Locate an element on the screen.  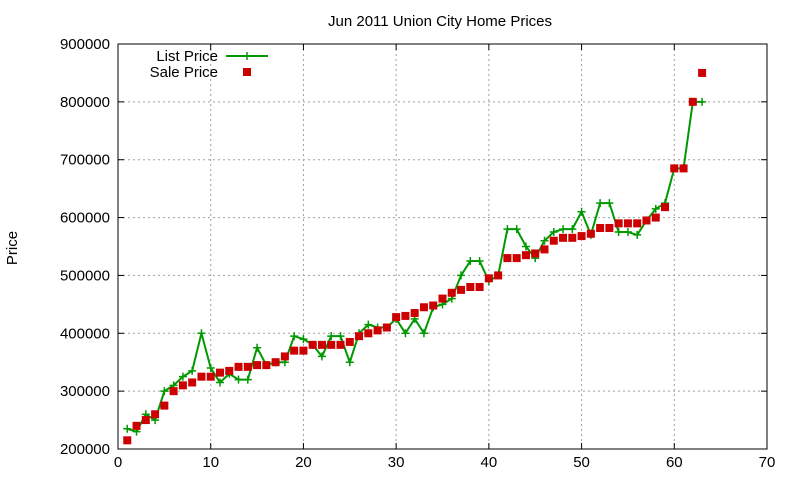
chart-title: Jun 2011 Union City Home Prices is located at coordinates (440, 21).